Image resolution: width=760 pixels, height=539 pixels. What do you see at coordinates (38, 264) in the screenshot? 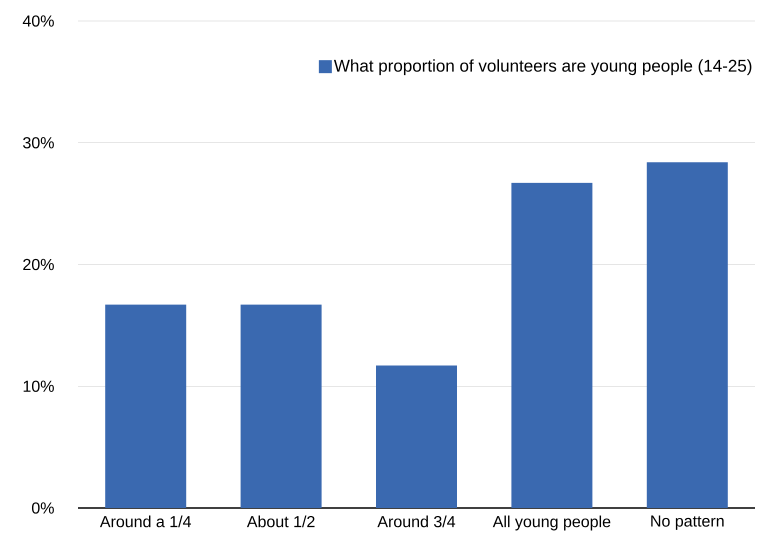
I see `y-tick-label: 20%` at bounding box center [38, 264].